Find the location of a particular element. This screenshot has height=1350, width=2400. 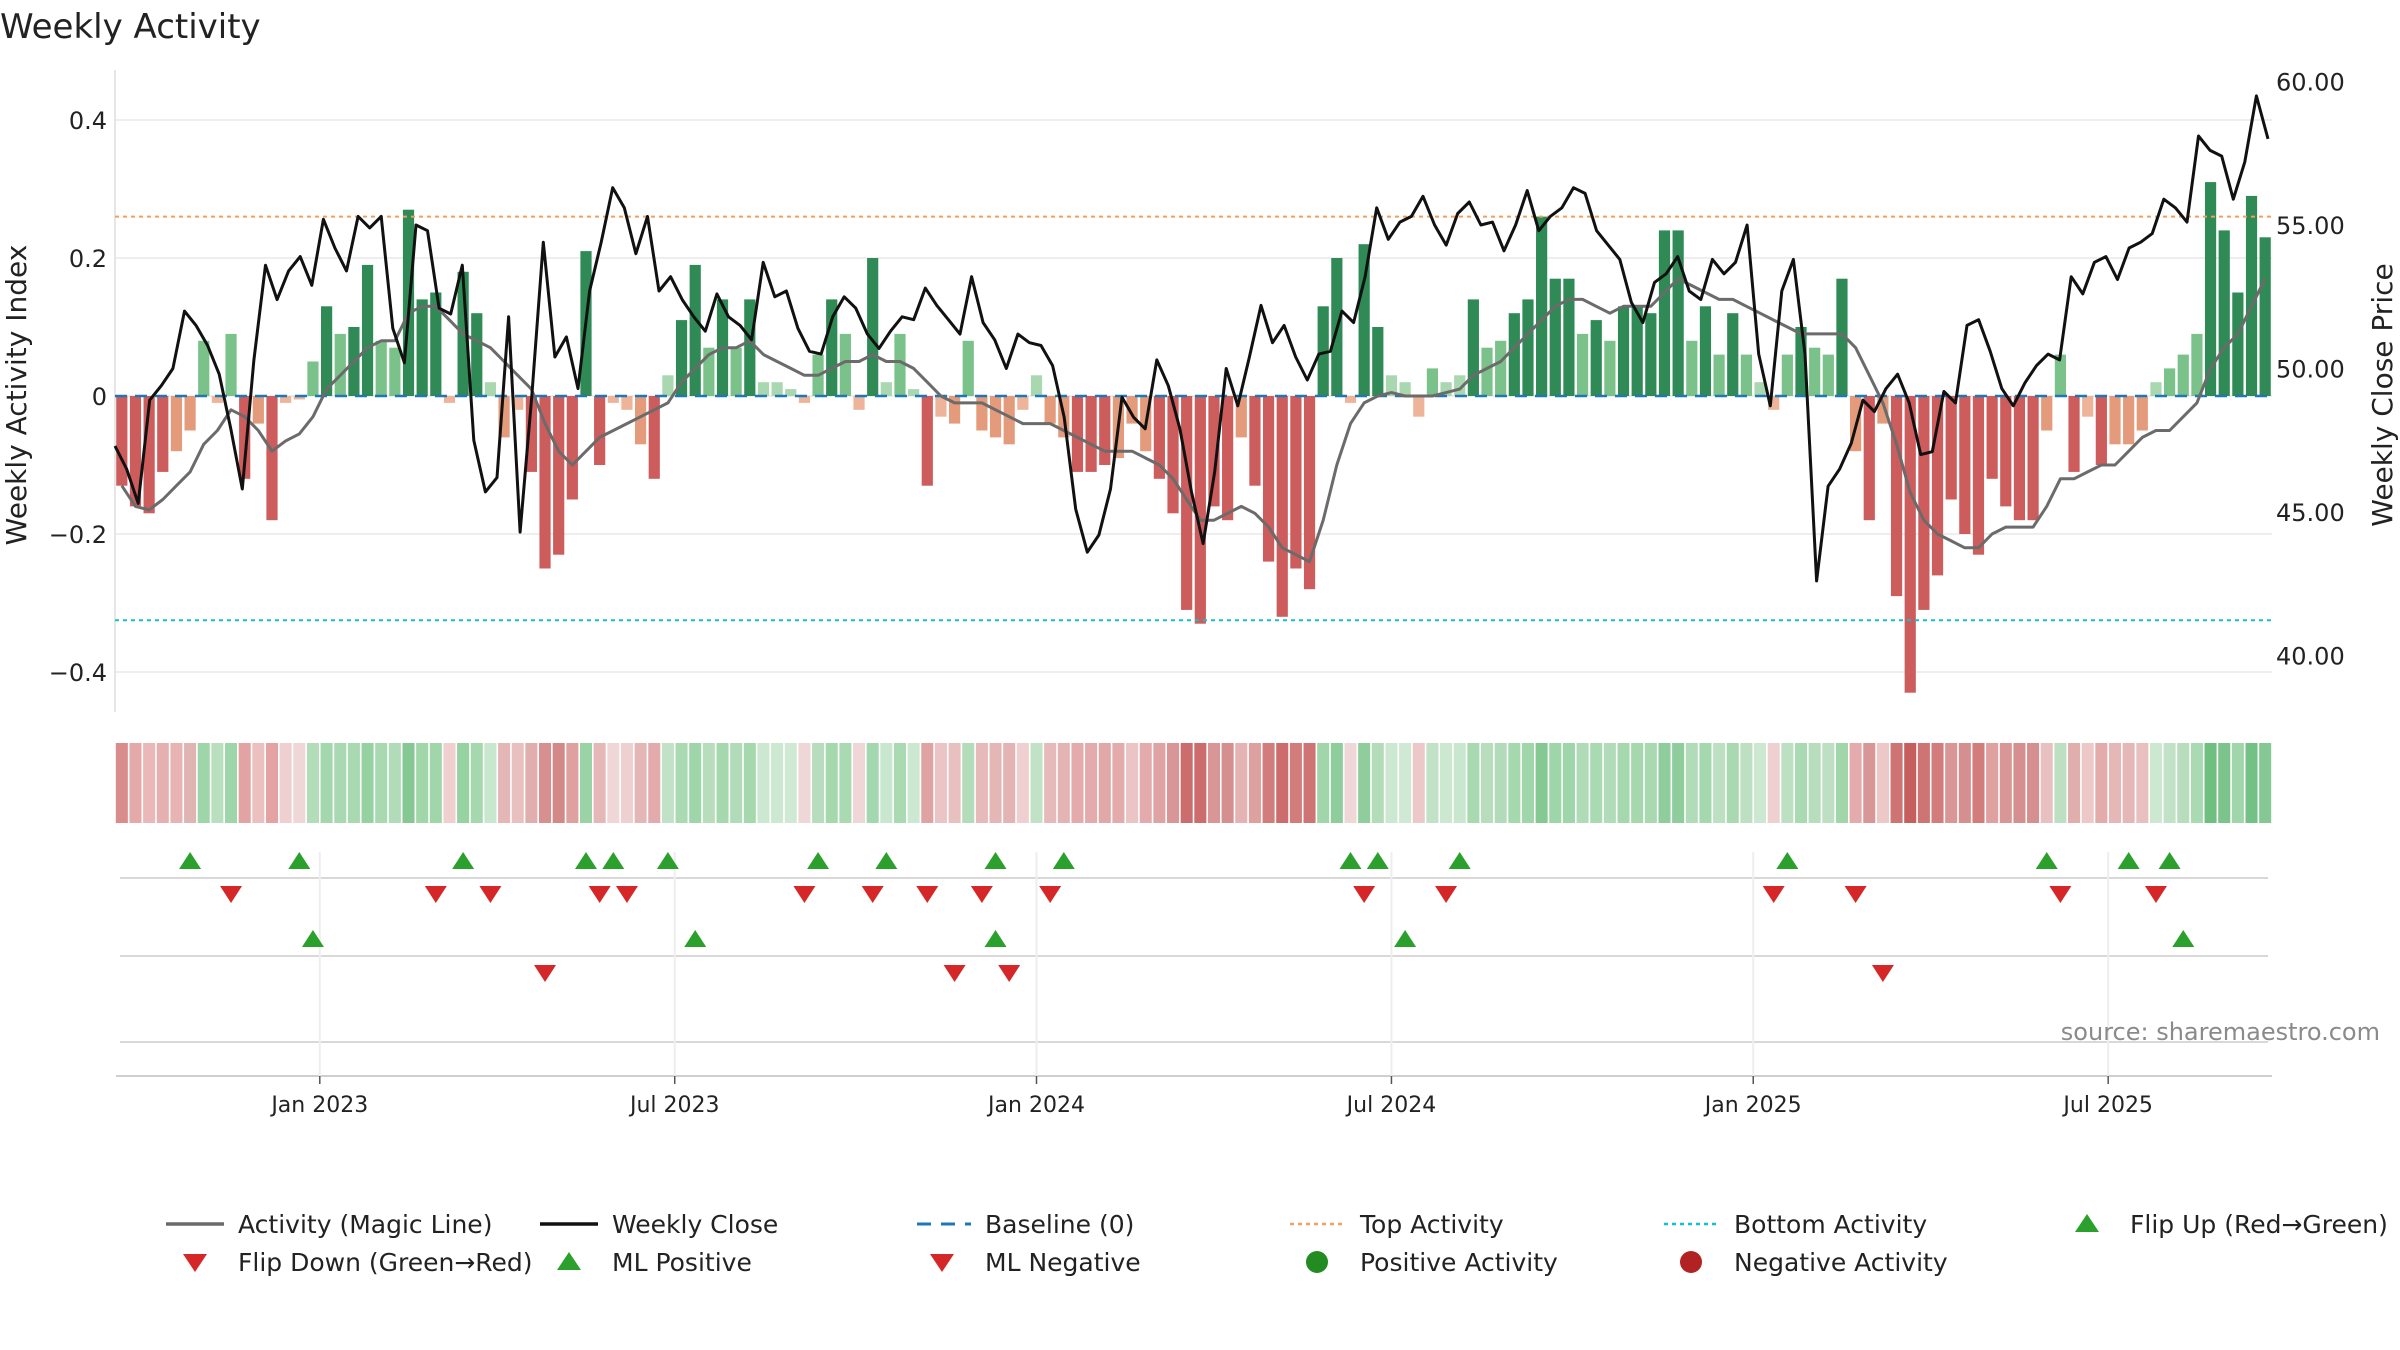

right-tick-label: 55.00 is located at coordinates (2310, 226).